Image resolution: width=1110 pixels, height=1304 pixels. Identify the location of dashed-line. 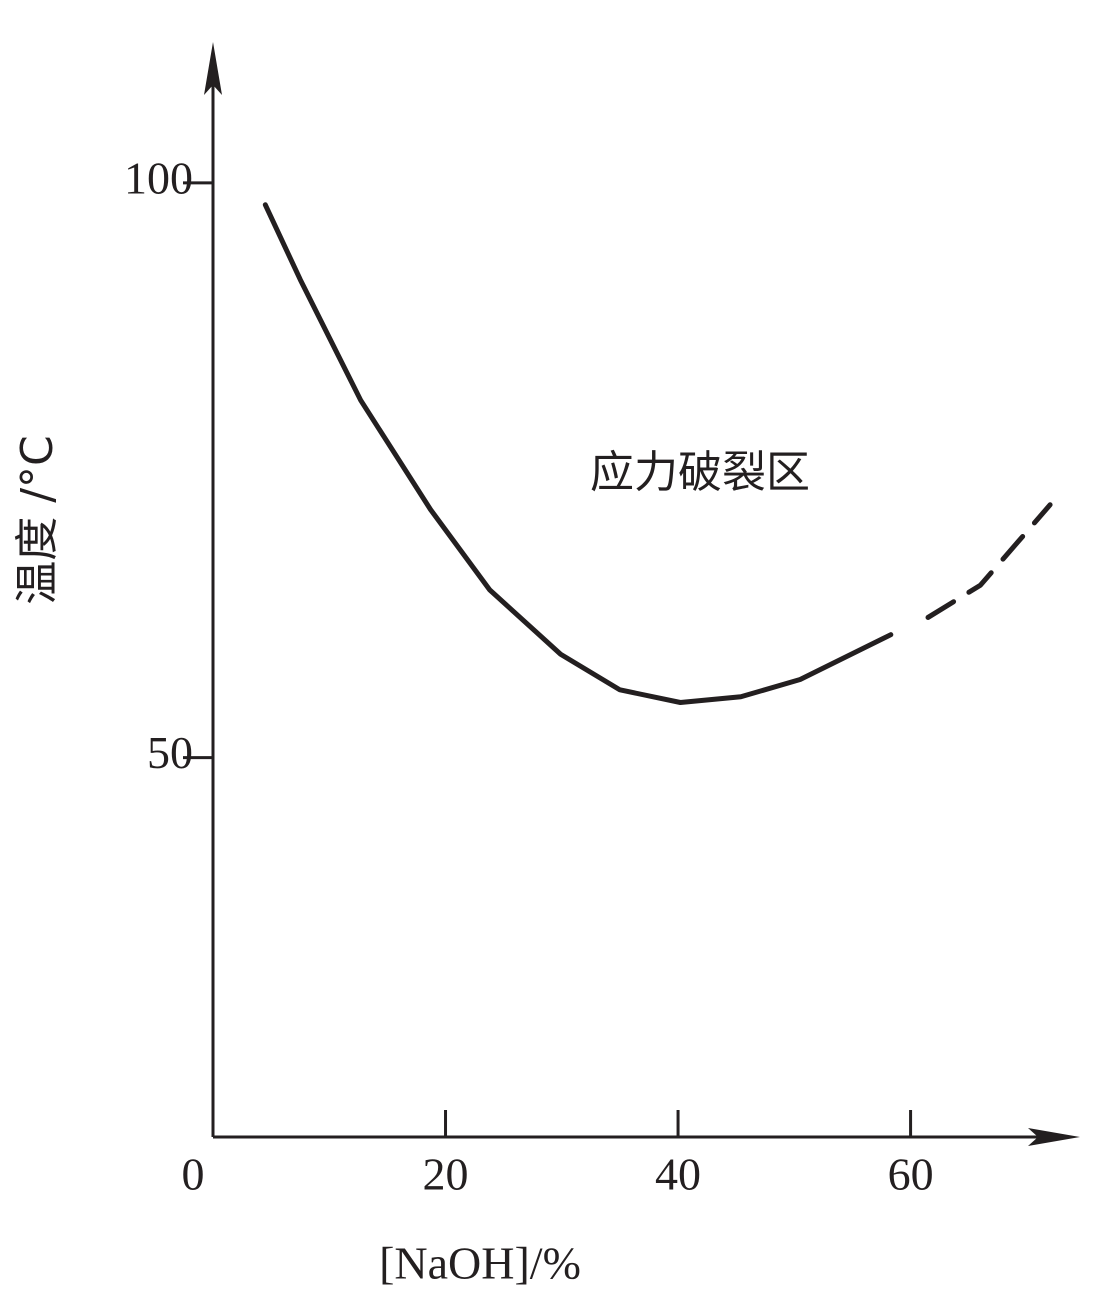
(989, 561).